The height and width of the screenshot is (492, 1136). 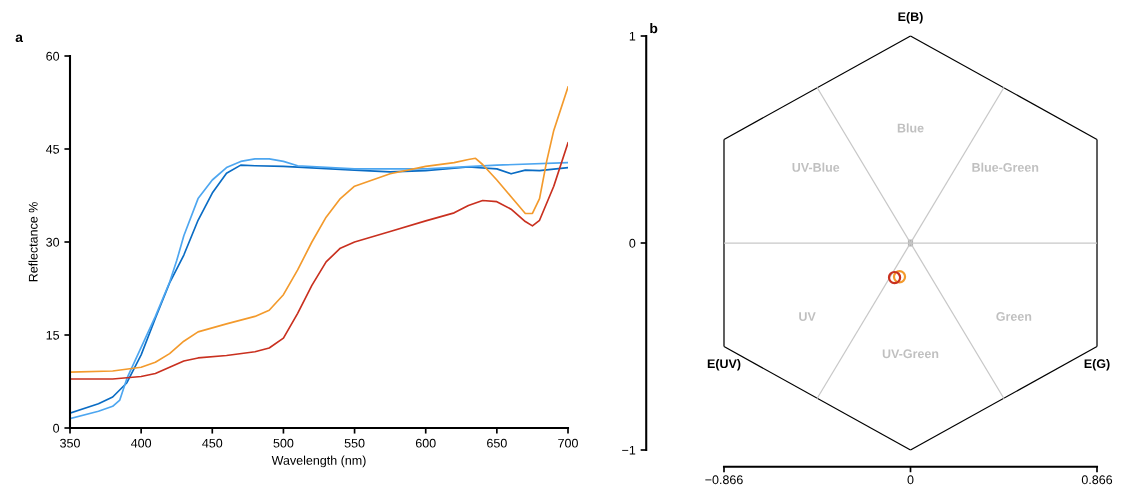 What do you see at coordinates (629, 450) in the screenshot?
I see `y-tick-label: −1` at bounding box center [629, 450].